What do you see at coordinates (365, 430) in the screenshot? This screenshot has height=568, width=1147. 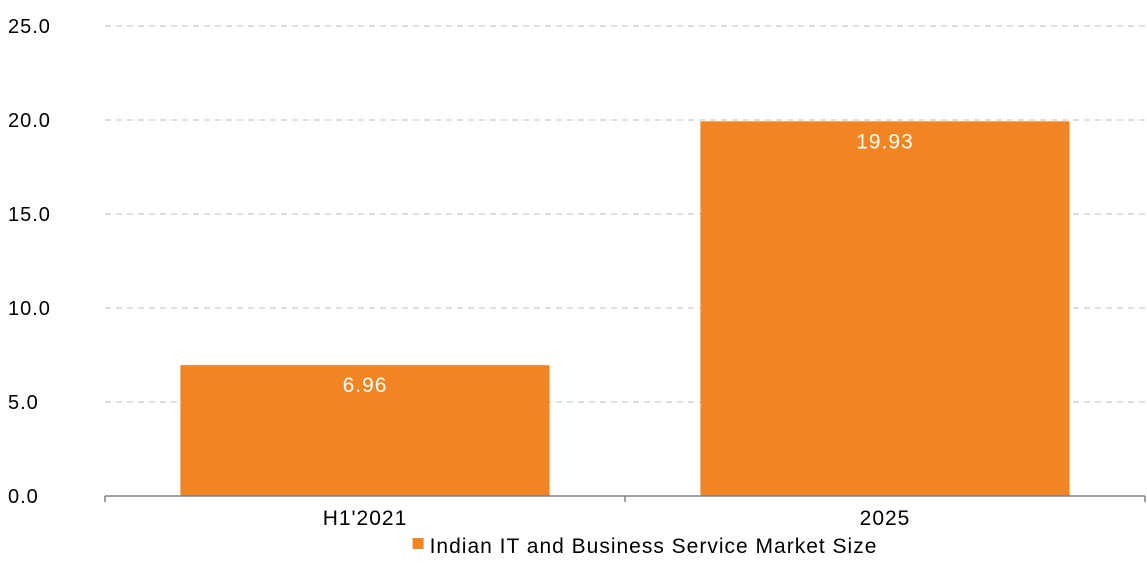 I see `bar` at bounding box center [365, 430].